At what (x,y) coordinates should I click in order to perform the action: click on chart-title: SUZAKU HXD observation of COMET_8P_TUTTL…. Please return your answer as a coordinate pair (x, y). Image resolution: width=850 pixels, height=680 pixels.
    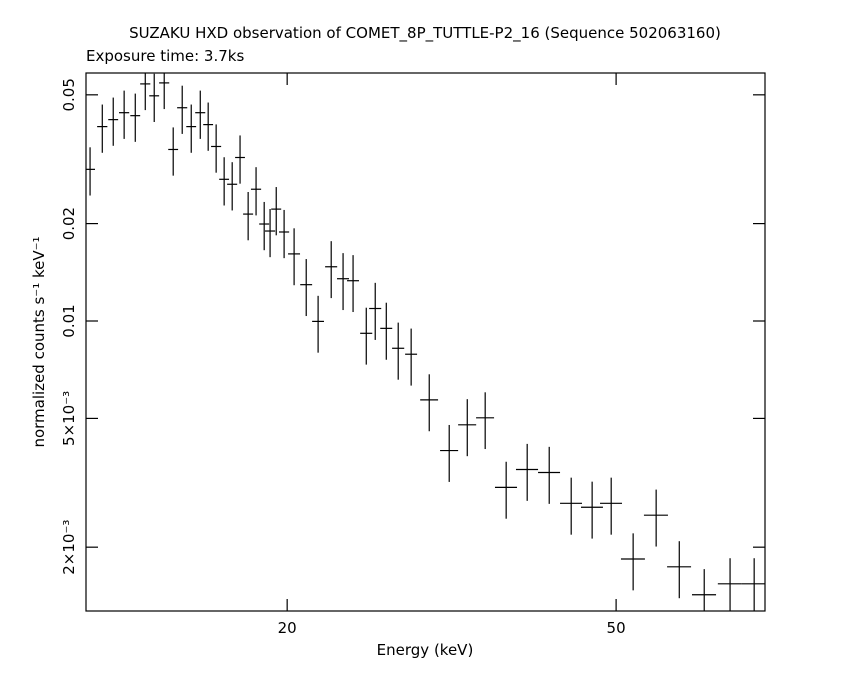
    Looking at the image, I should click on (425, 33).